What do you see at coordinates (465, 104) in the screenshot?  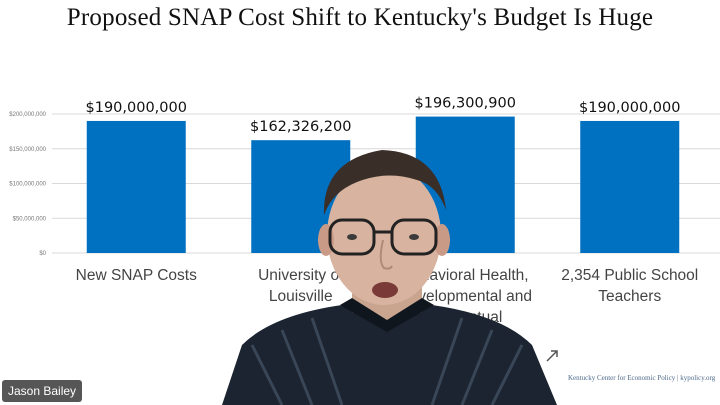 I see `bar-data-label: $196,300,900` at bounding box center [465, 104].